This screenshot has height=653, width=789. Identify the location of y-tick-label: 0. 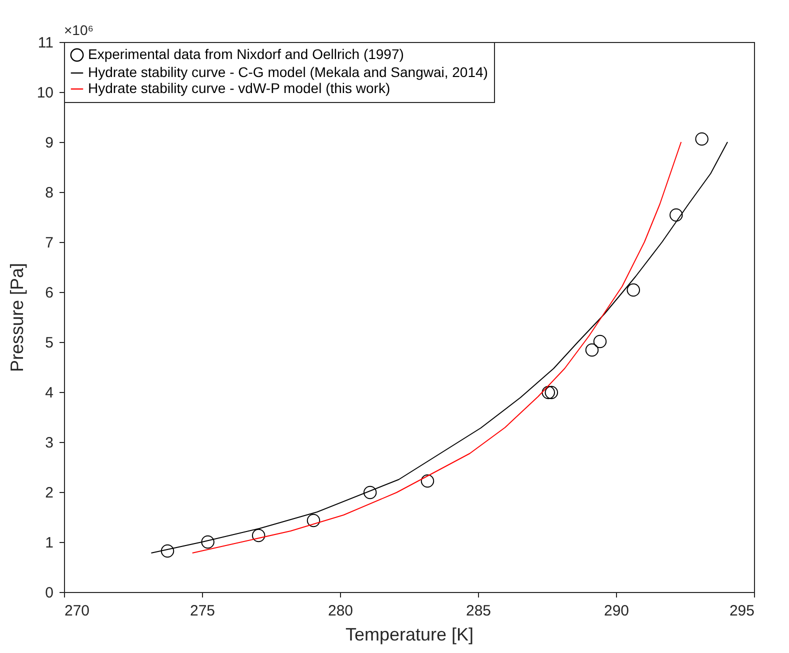
(49, 593).